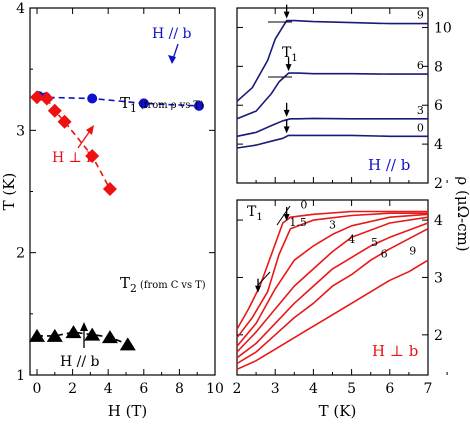 The image size is (470, 429). Describe the element at coordinates (73, 158) in the screenshot. I see `annotation-h-perp-b: H ⊥ b` at that location.